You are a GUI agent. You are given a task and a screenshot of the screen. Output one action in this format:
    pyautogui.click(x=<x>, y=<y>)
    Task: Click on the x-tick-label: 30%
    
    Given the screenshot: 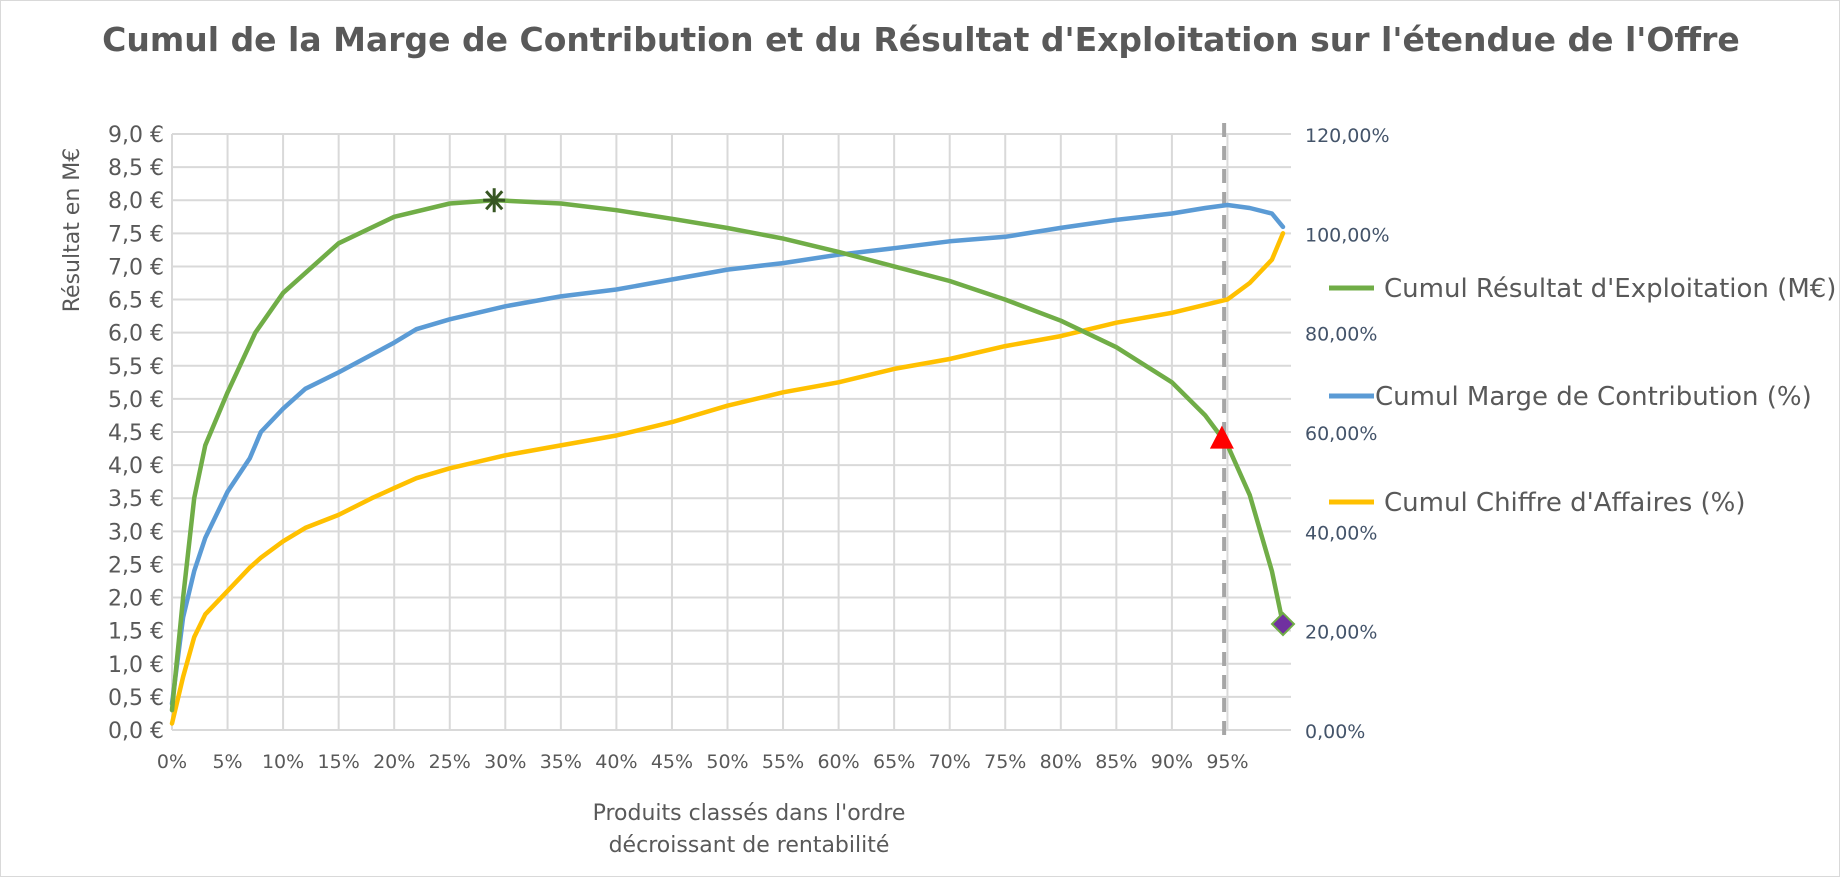 What is the action you would take?
    pyautogui.click(x=505, y=762)
    